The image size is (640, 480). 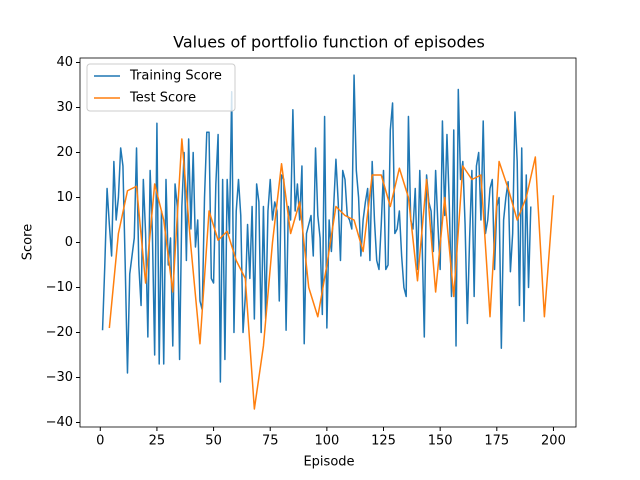 I want to click on x-tick-label: 200, so click(x=553, y=441).